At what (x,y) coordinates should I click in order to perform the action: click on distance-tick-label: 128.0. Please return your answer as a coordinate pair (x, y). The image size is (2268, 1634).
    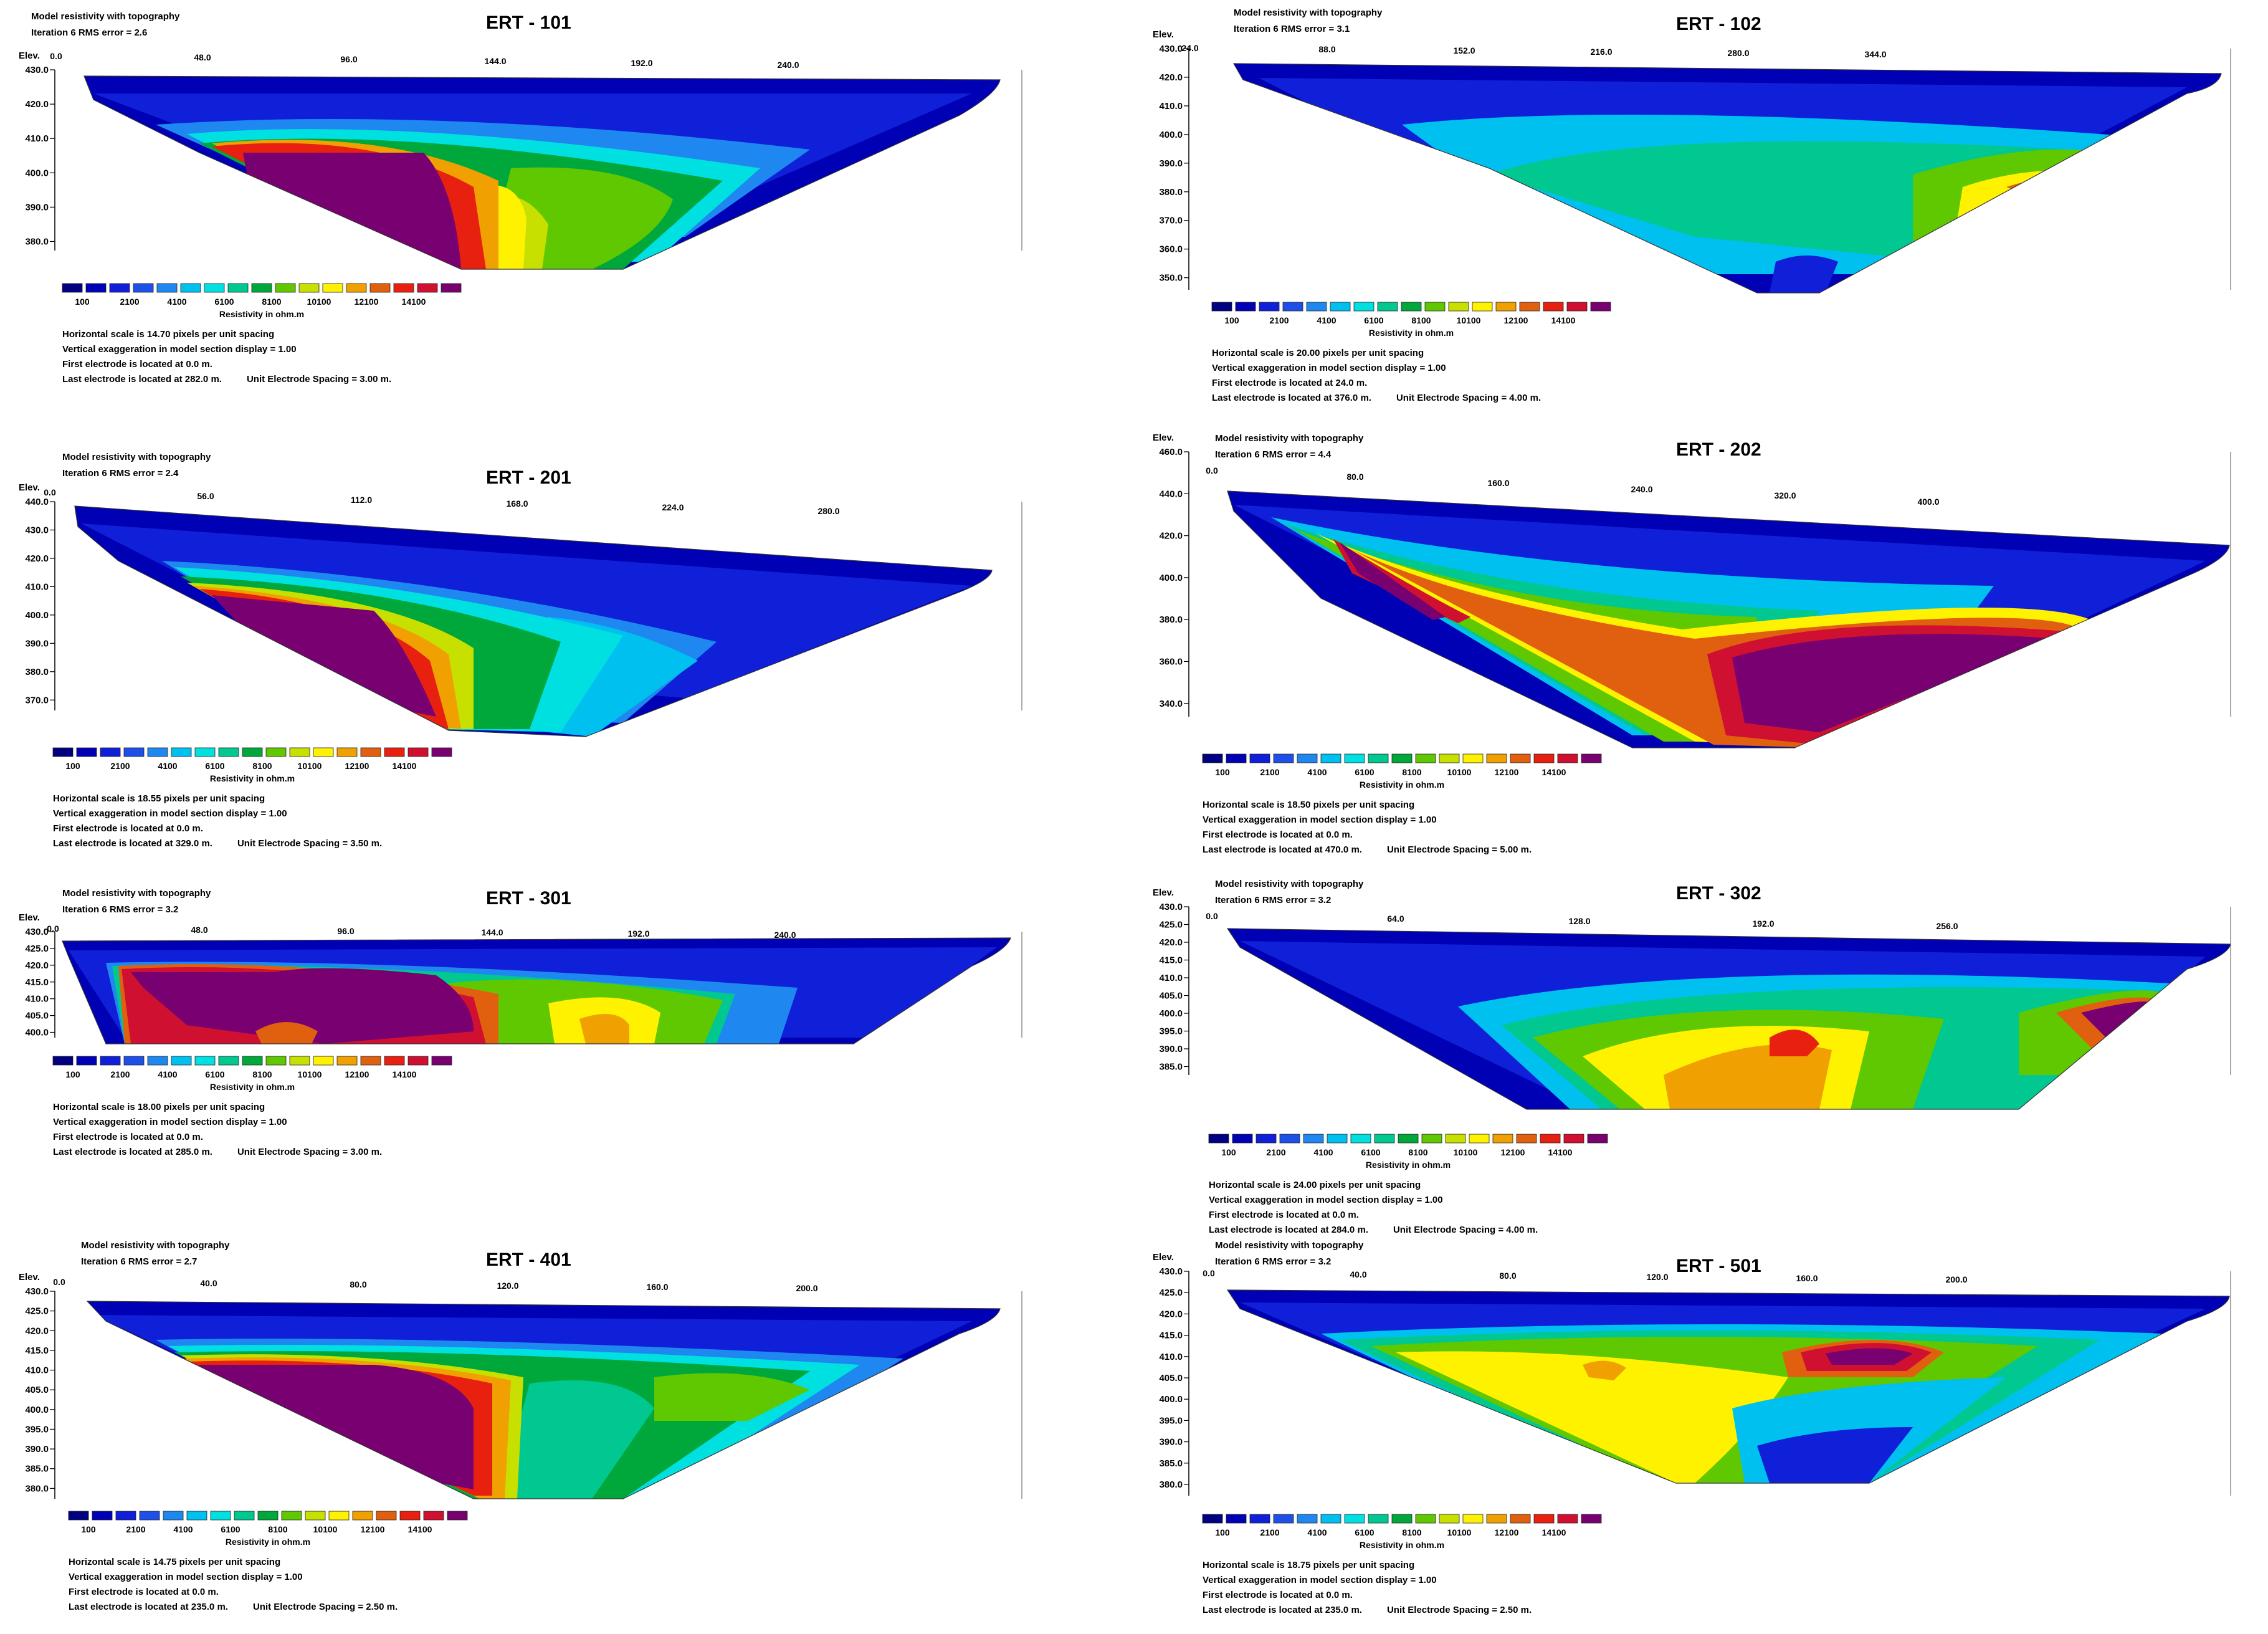
    Looking at the image, I should click on (1579, 921).